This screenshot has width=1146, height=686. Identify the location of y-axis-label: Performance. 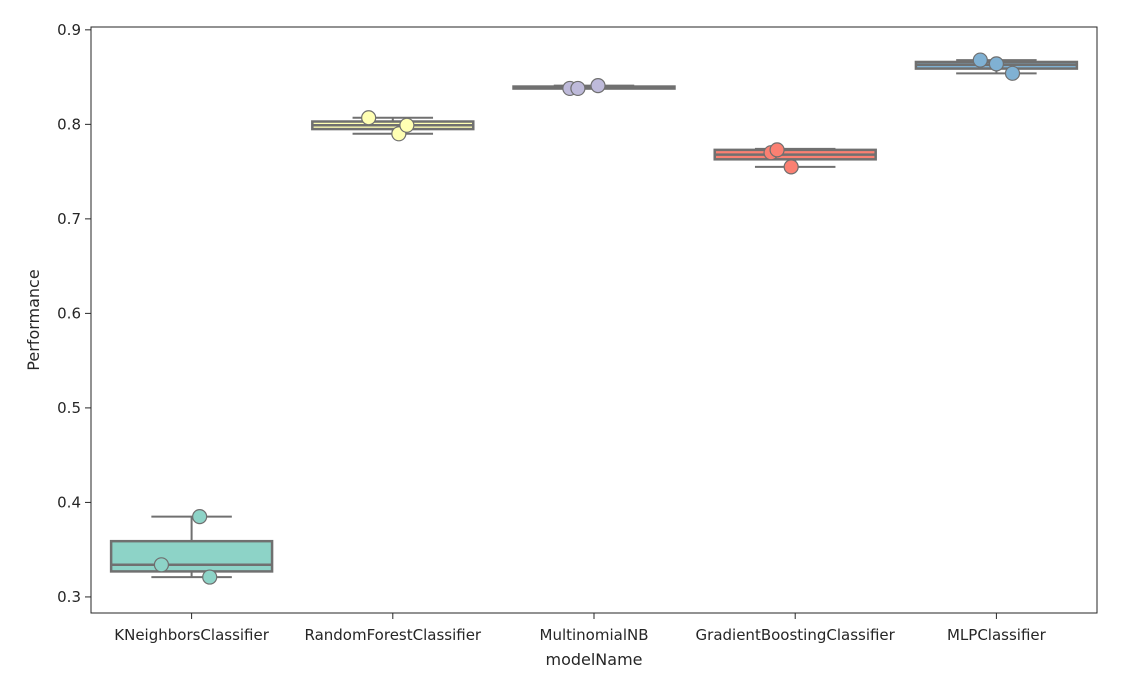
(33, 319).